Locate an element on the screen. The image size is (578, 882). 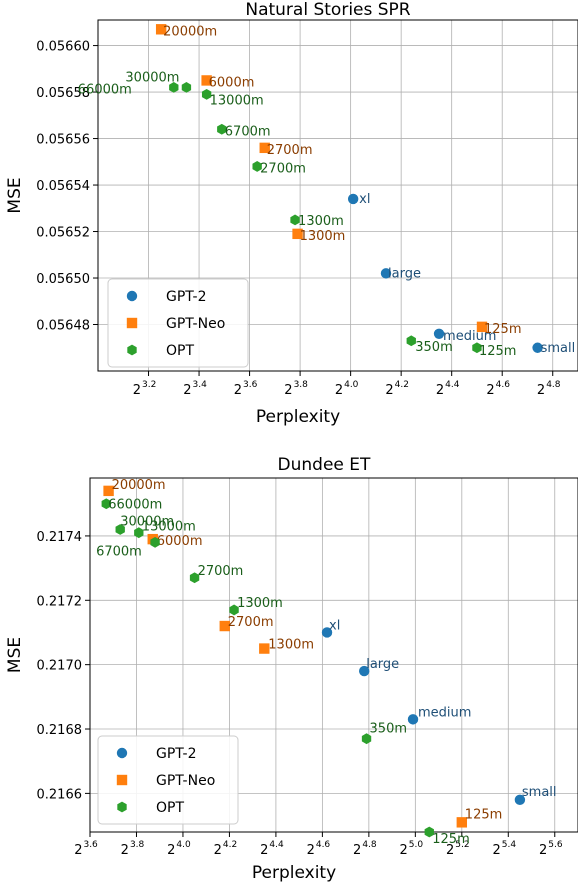
point-label-gpt-neo-6000m: 6000m is located at coordinates (180, 541).